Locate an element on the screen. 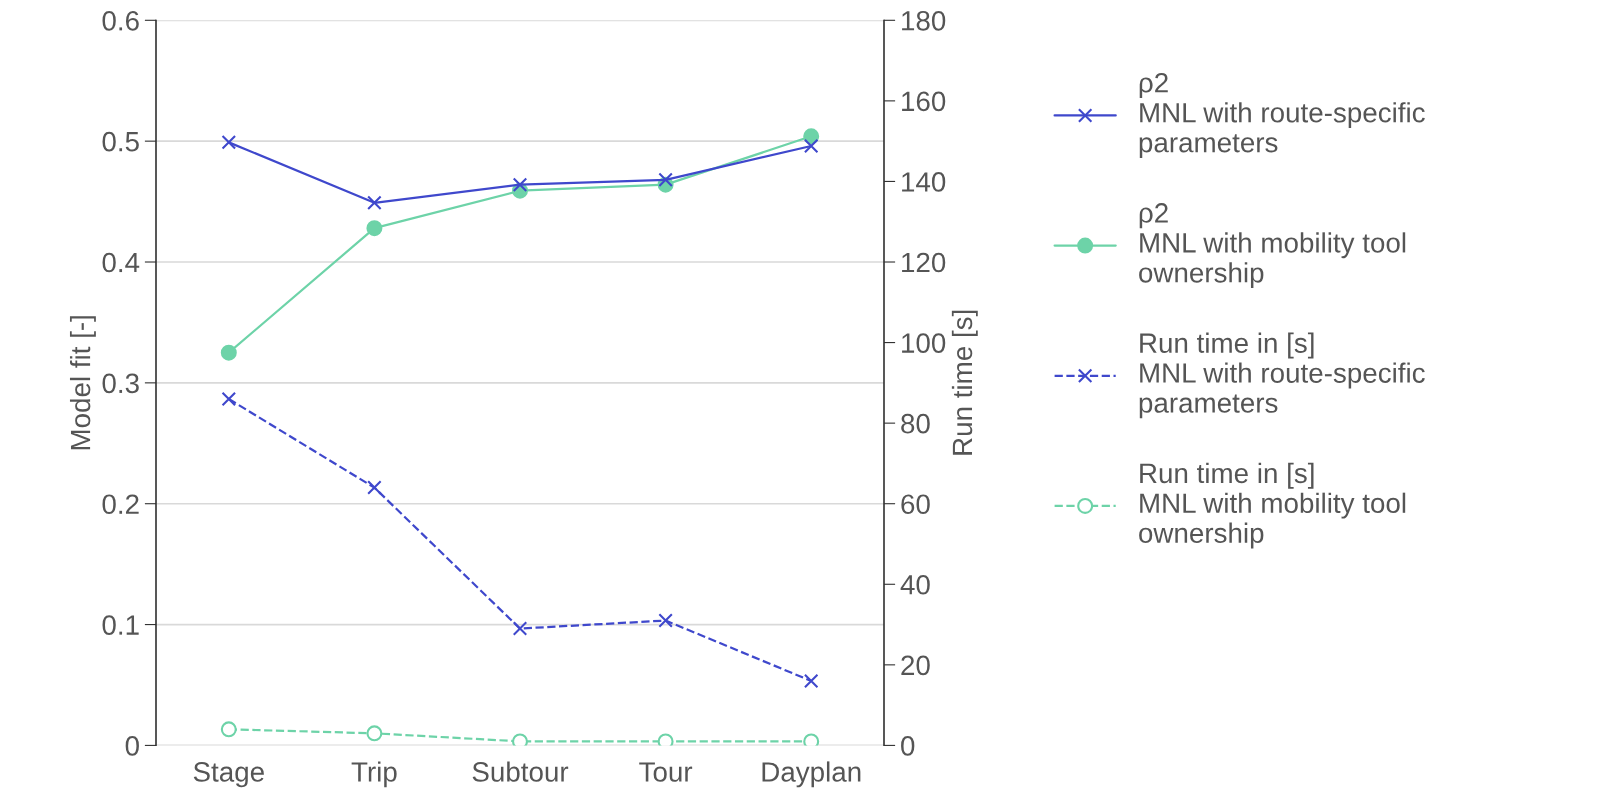 The width and height of the screenshot is (1600, 812). y-tick-label: 0 is located at coordinates (132, 746).